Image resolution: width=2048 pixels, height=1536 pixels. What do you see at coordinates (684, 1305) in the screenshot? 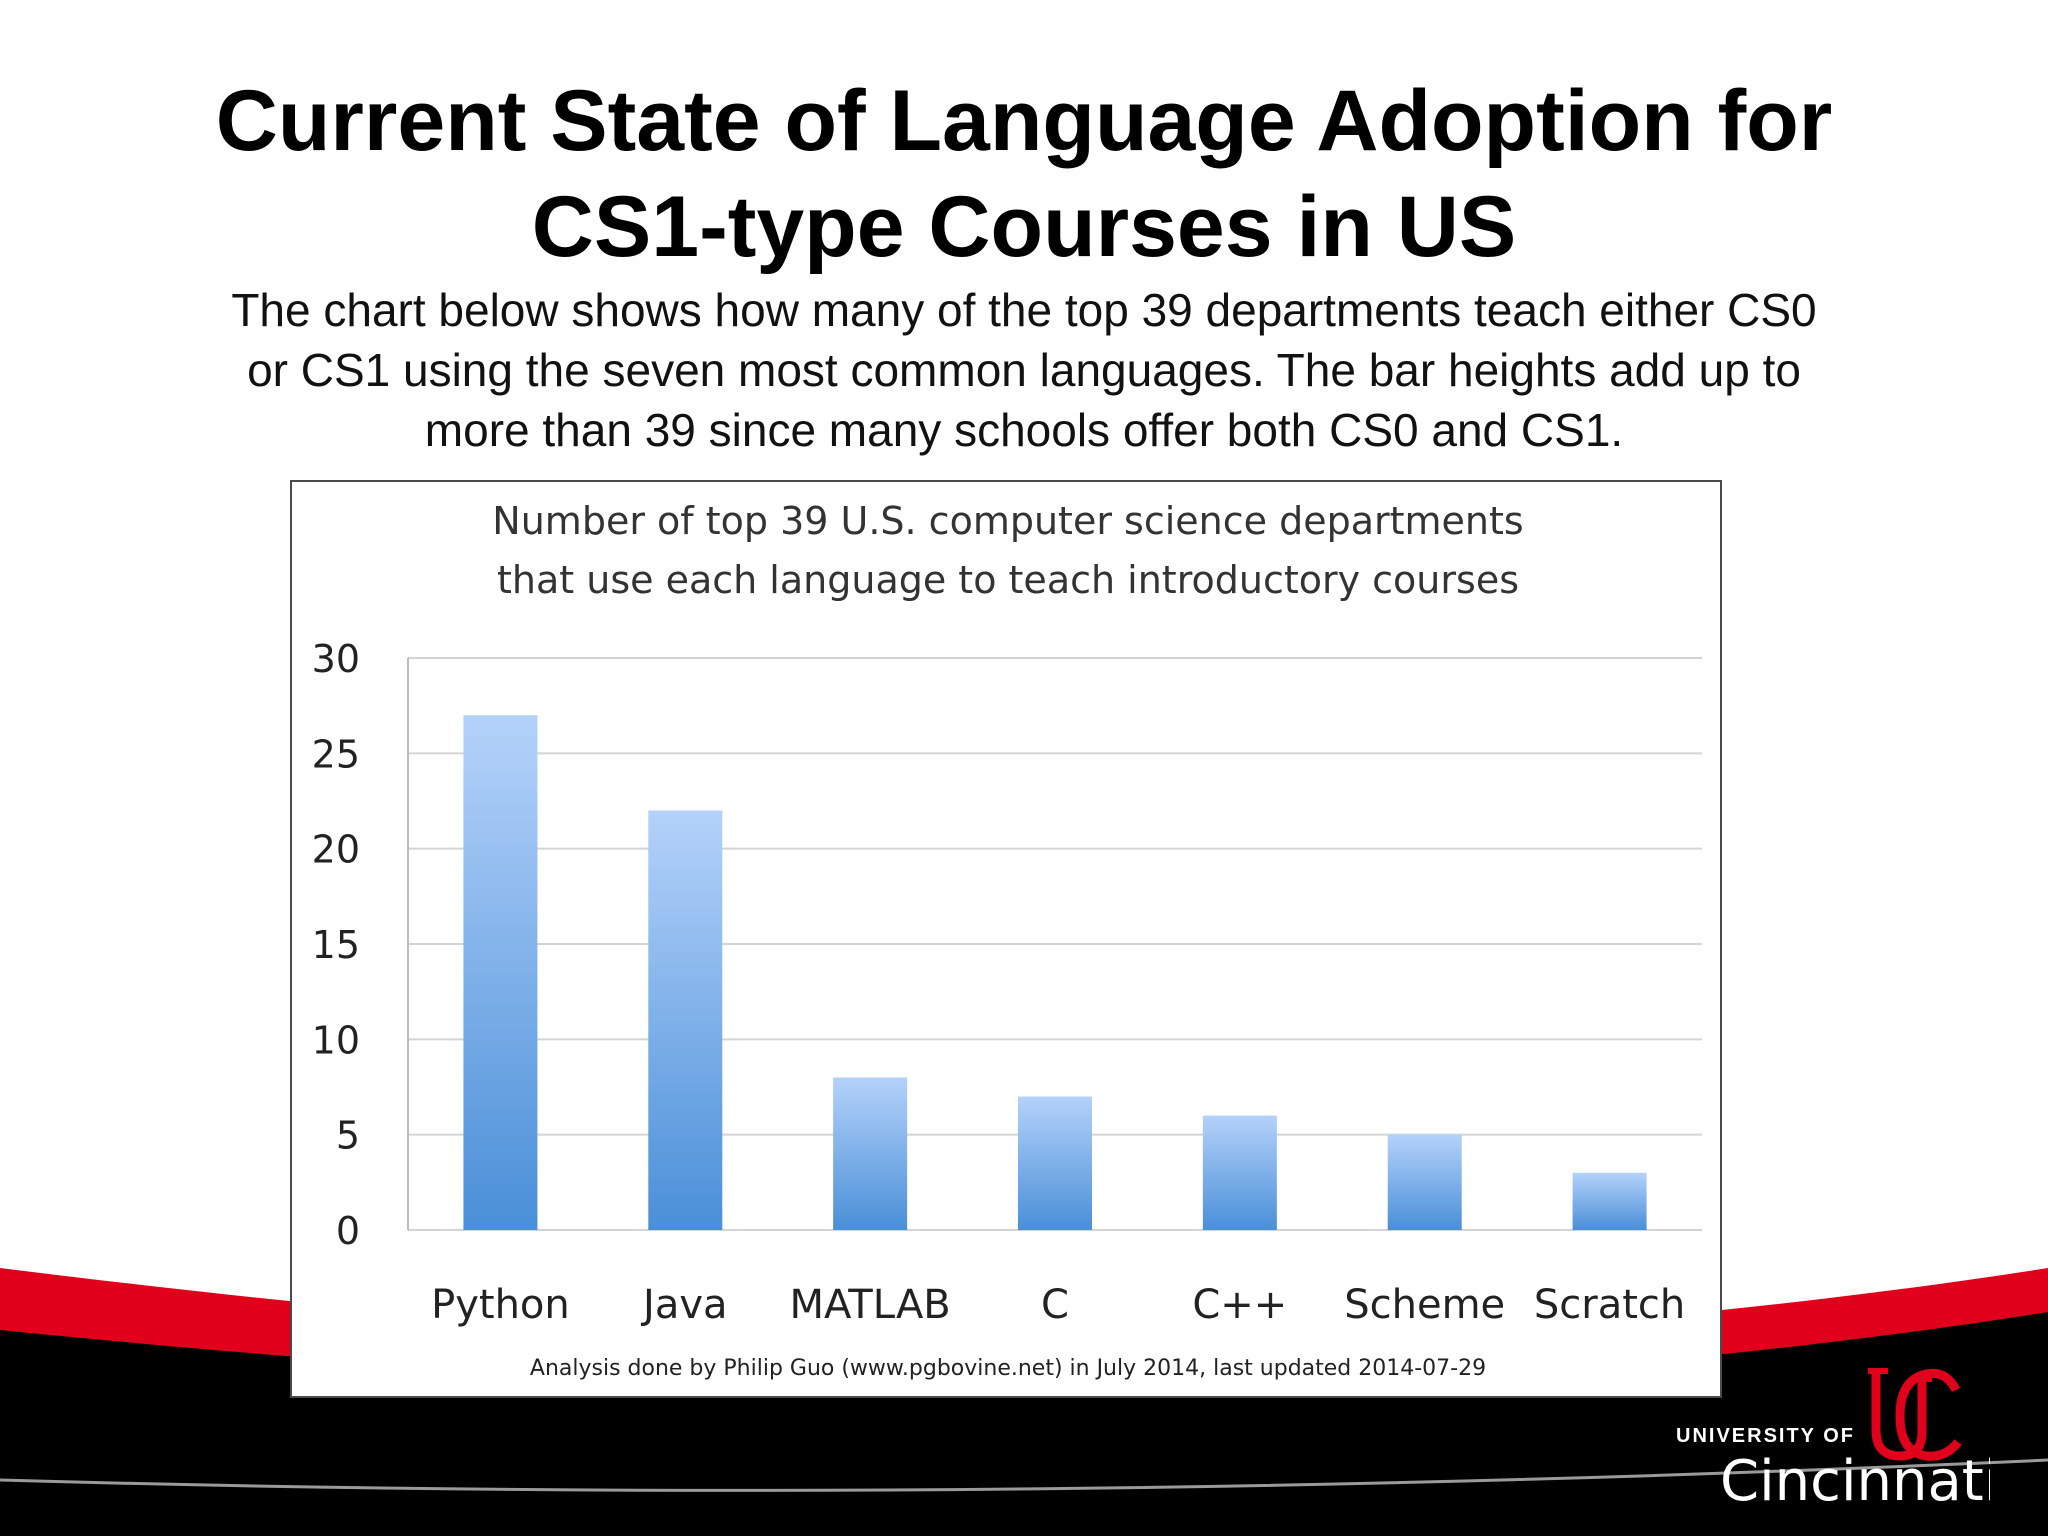
I see `x-tick-label-java: Java` at bounding box center [684, 1305].